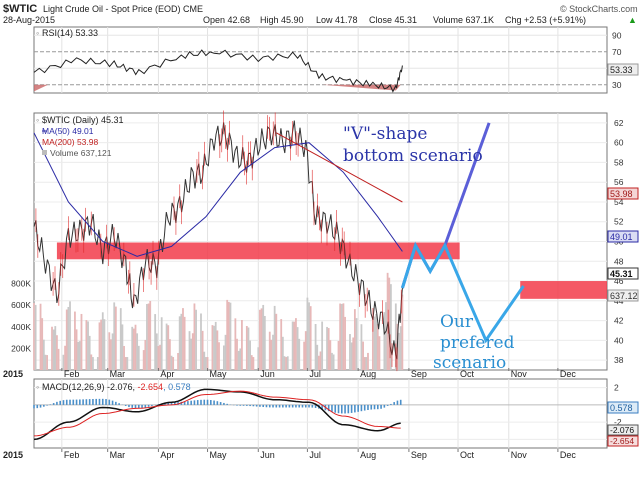  Describe the element at coordinates (519, 374) in the screenshot. I see `x-axis-month-nov: Nov` at that location.